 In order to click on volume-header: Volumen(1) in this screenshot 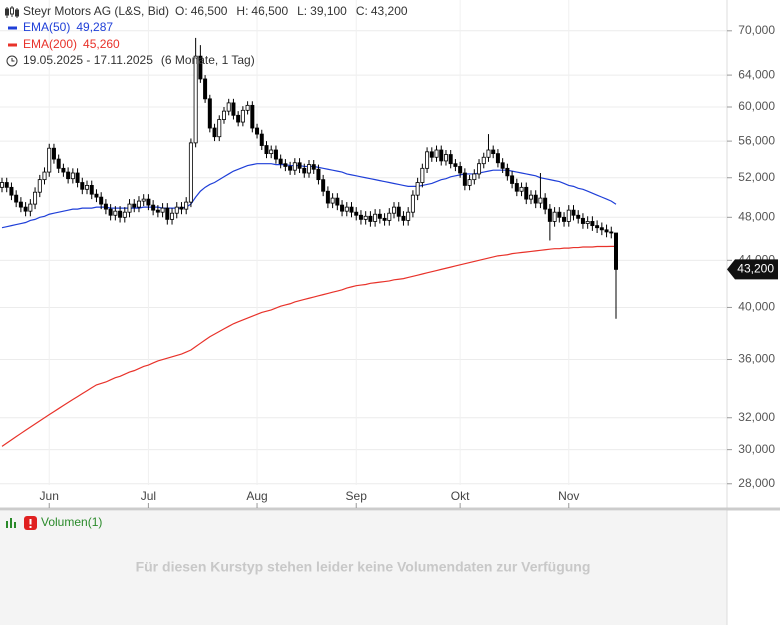, I will do `click(54, 522)`.